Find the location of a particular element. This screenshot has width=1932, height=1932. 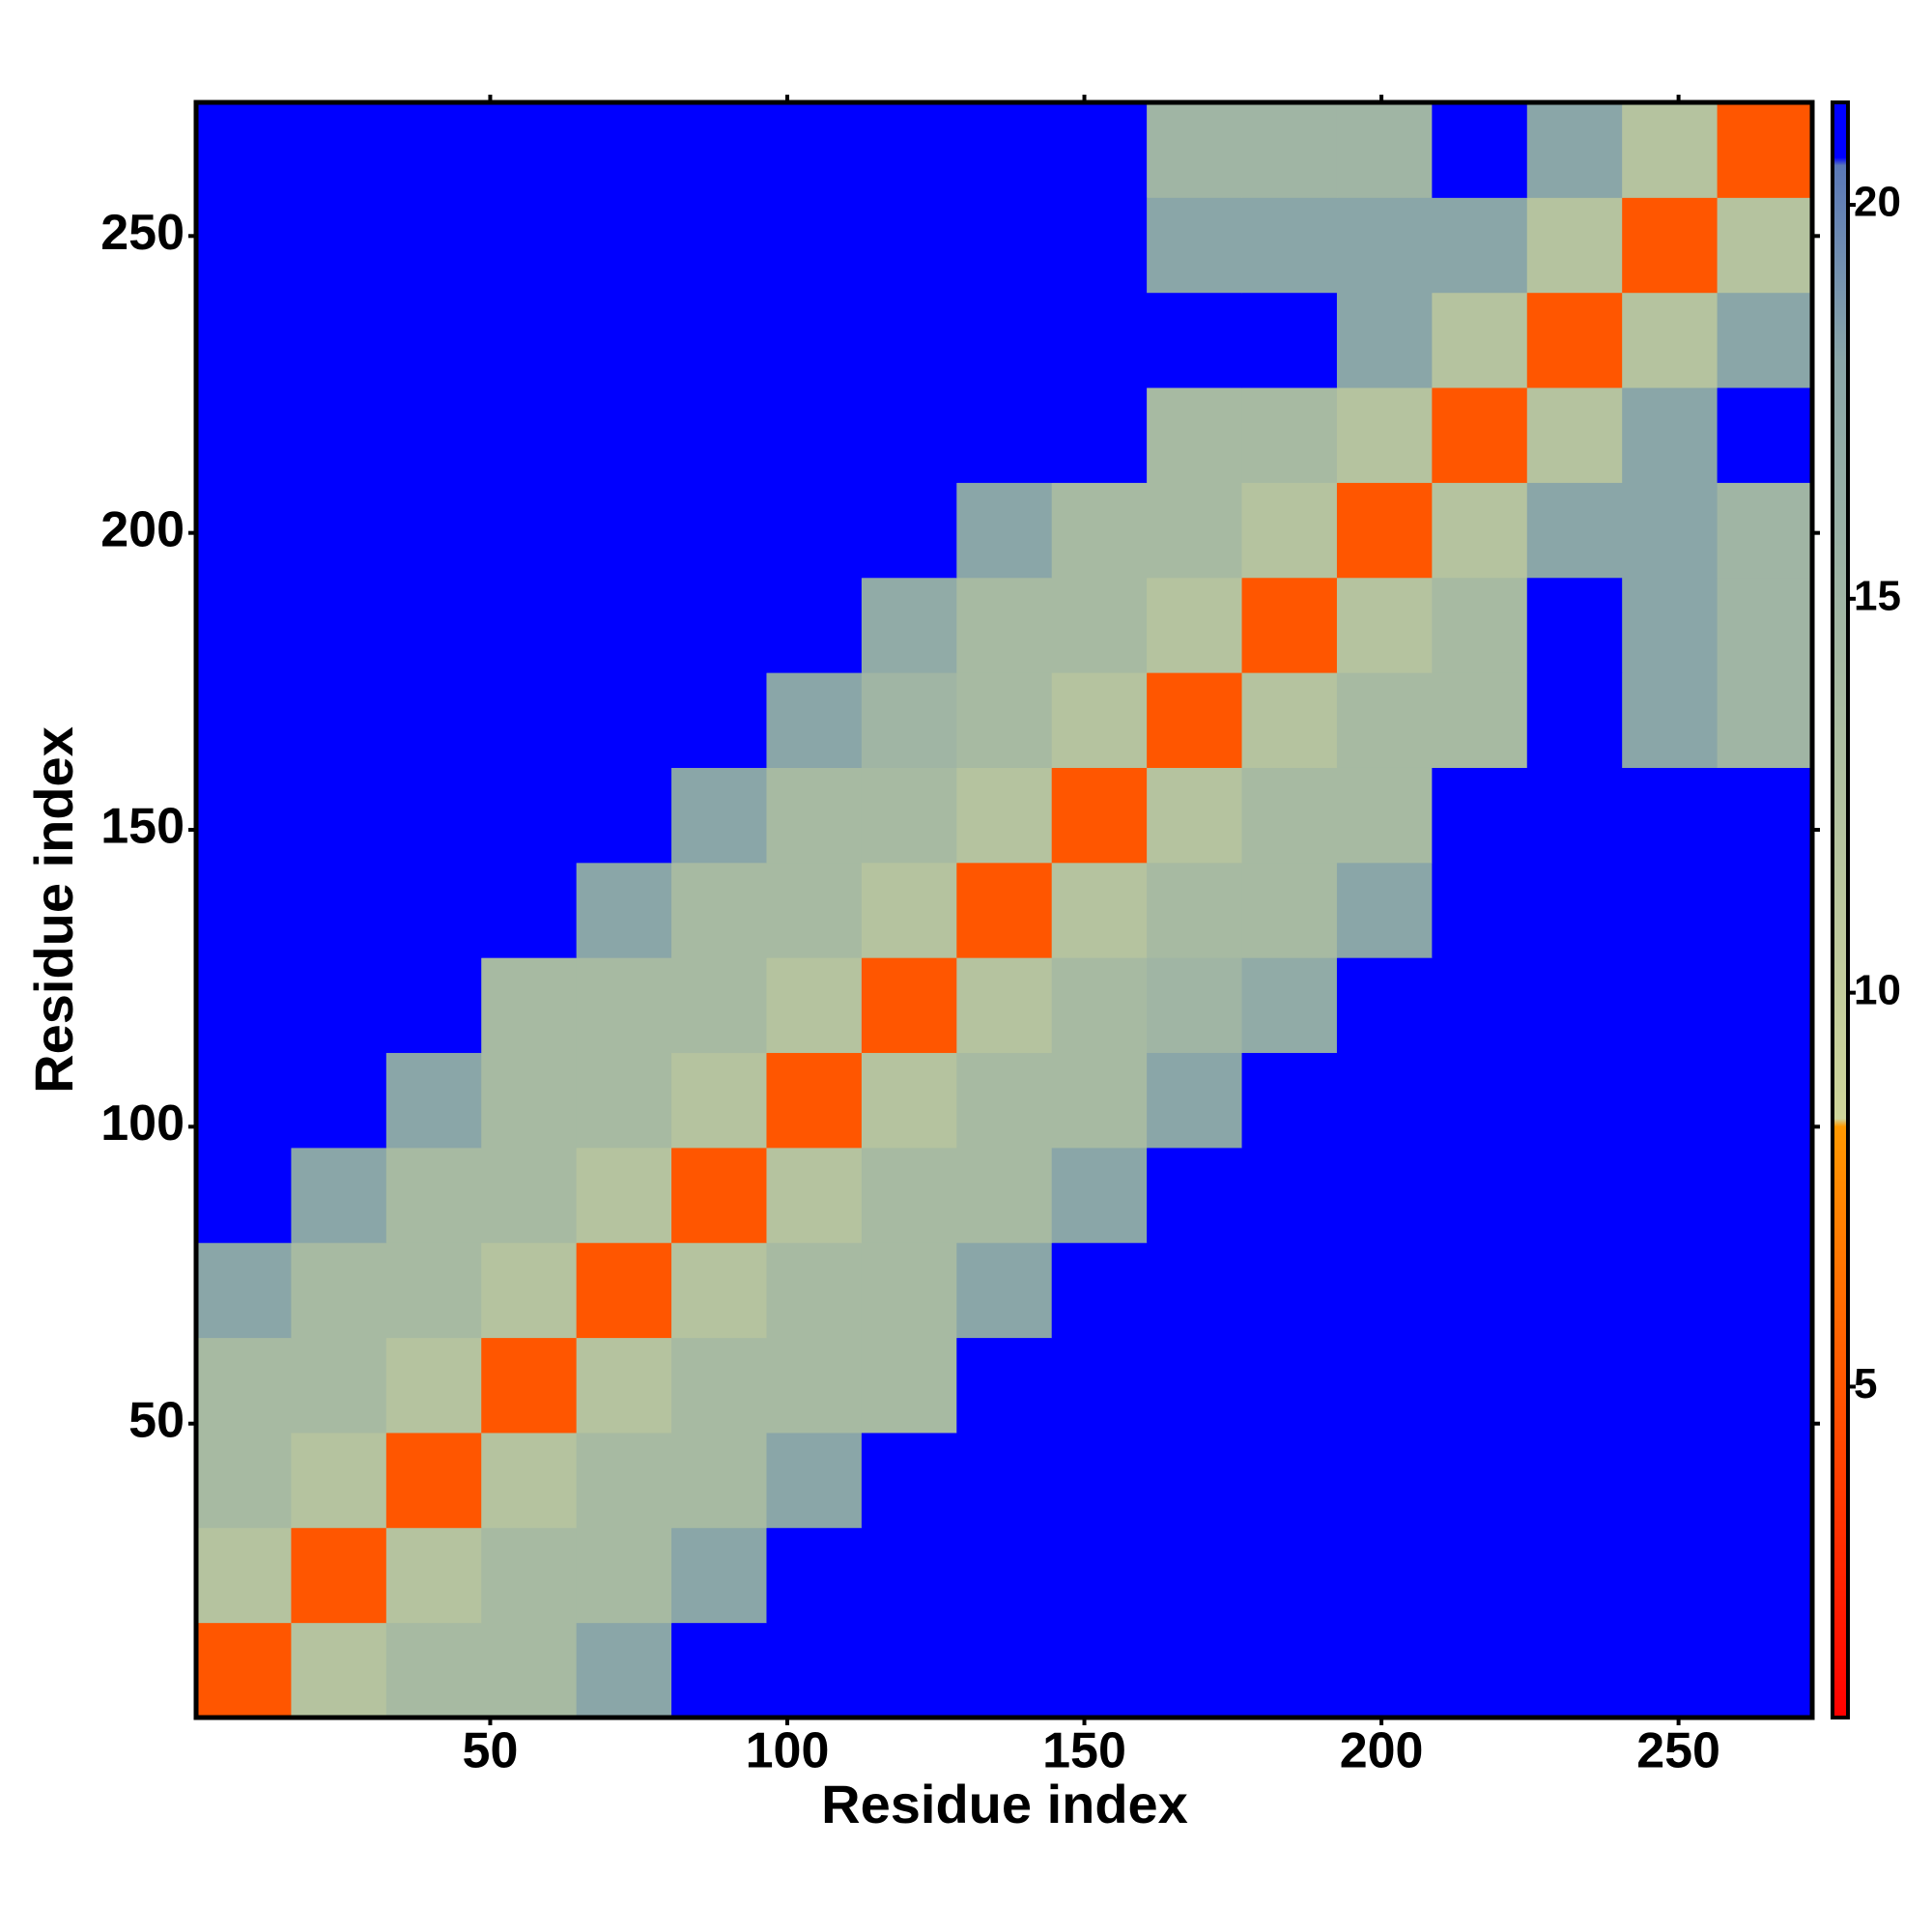

y-axis-label: Residue index is located at coordinates (53, 910).